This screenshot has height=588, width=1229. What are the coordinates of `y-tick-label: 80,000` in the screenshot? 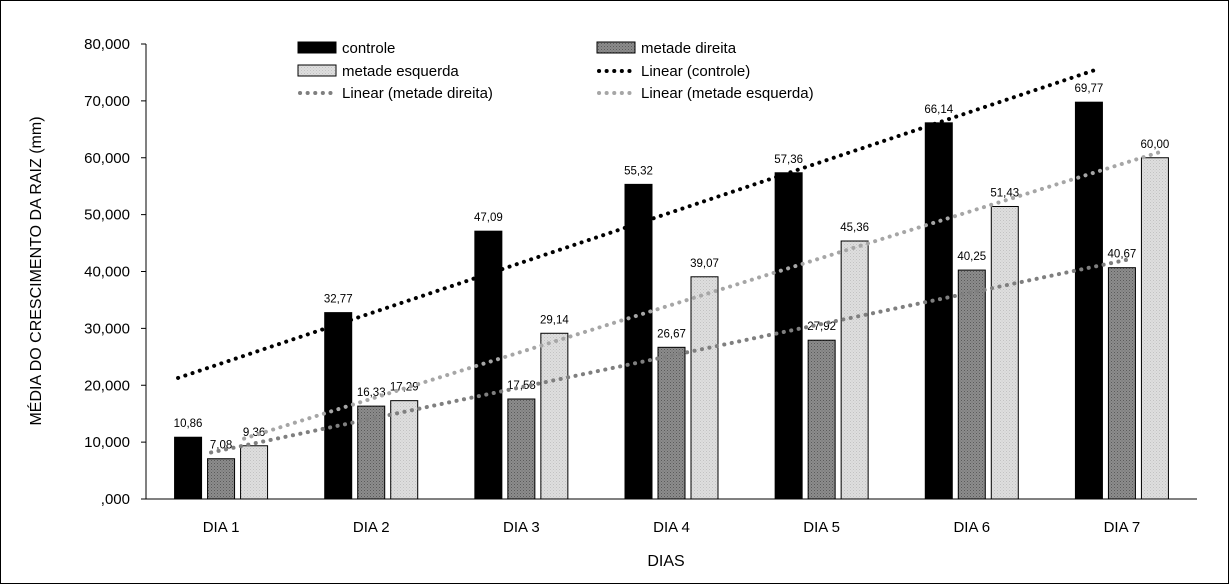 It's located at (107, 44).